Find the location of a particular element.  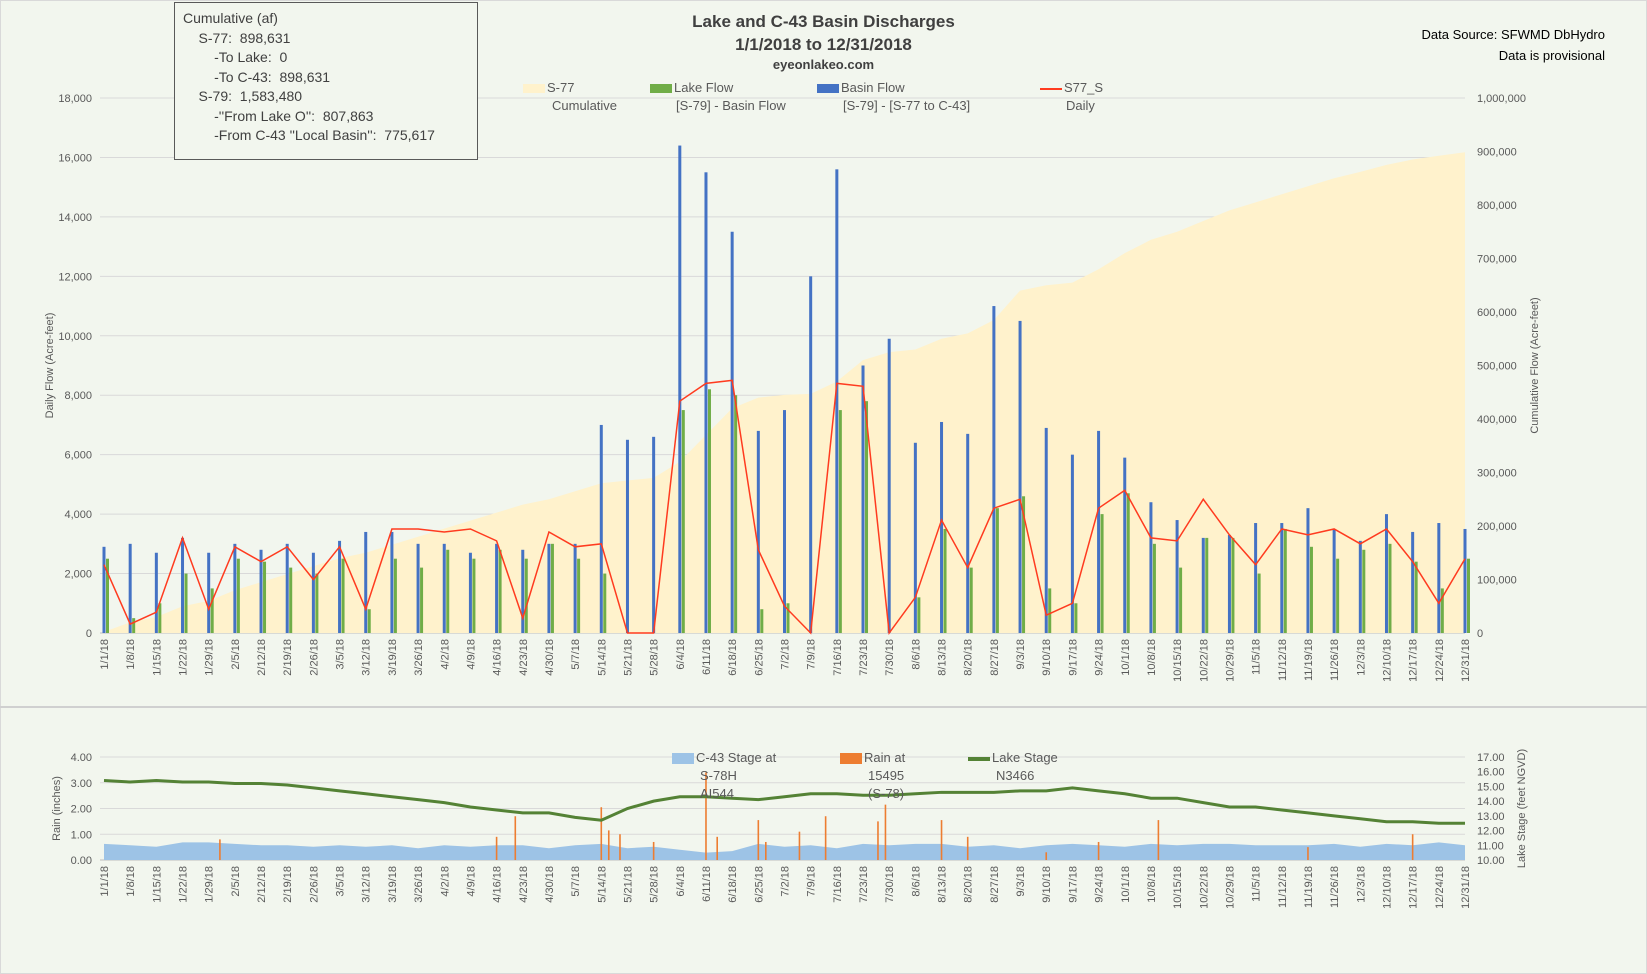

x-tick-label: 12/31/18 is located at coordinates (1466, 887).